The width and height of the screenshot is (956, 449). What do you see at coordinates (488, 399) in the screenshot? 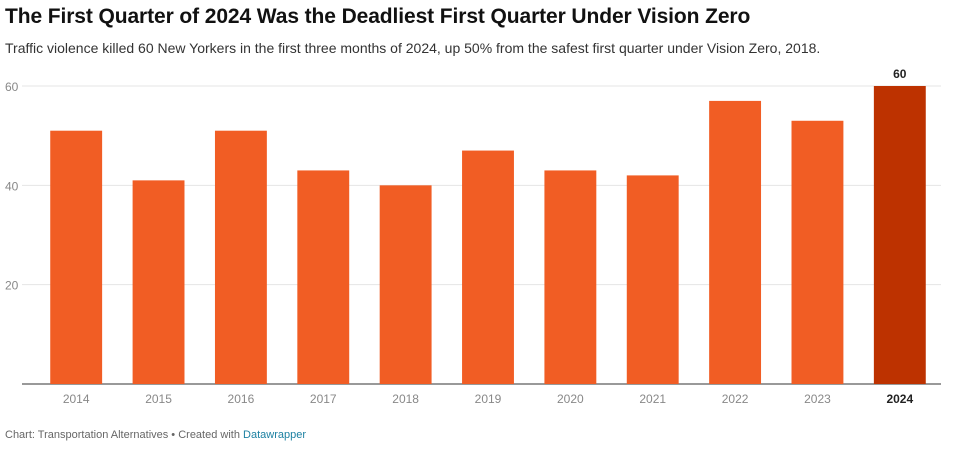
I see `x-tick-label: 2019` at bounding box center [488, 399].